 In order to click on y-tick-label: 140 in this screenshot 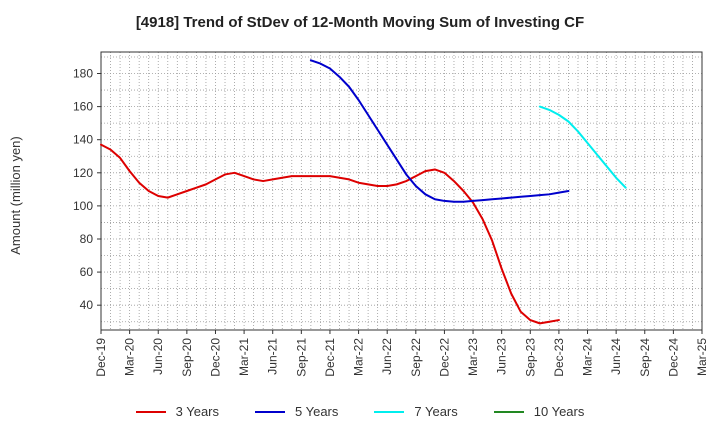, I will do `click(83, 140)`.